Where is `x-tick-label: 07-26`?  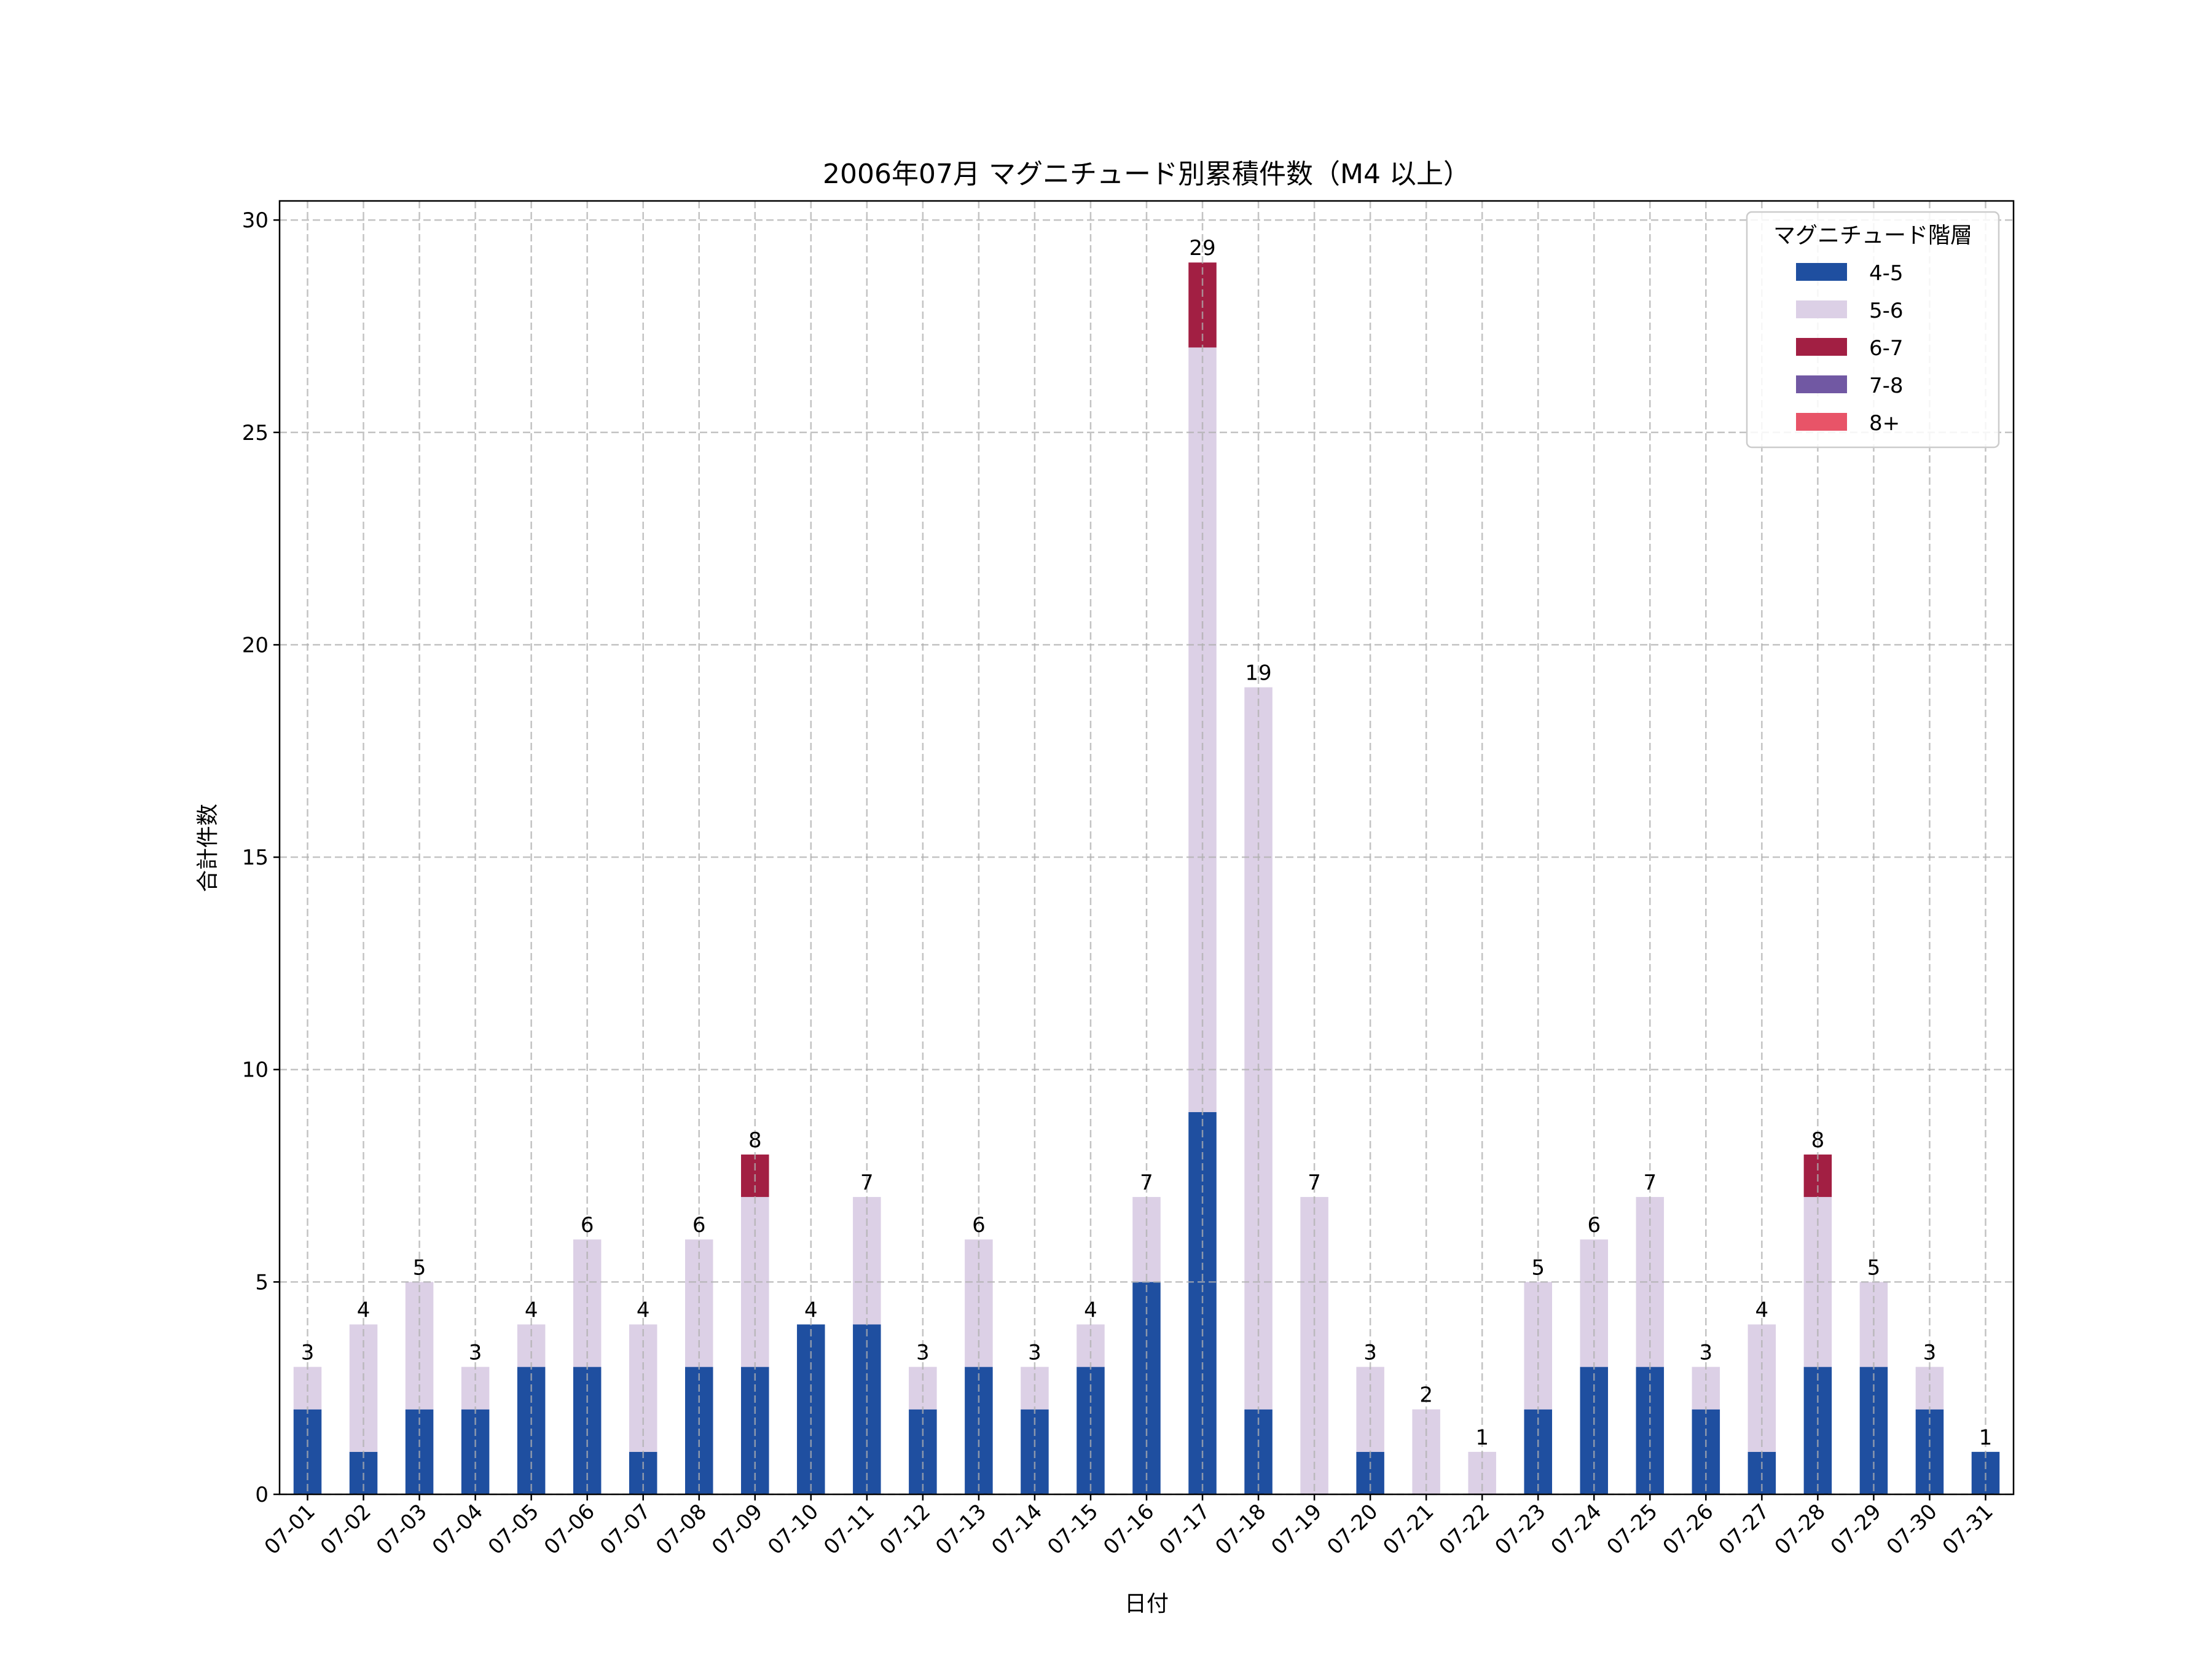
x-tick-label: 07-26 is located at coordinates (1688, 1529).